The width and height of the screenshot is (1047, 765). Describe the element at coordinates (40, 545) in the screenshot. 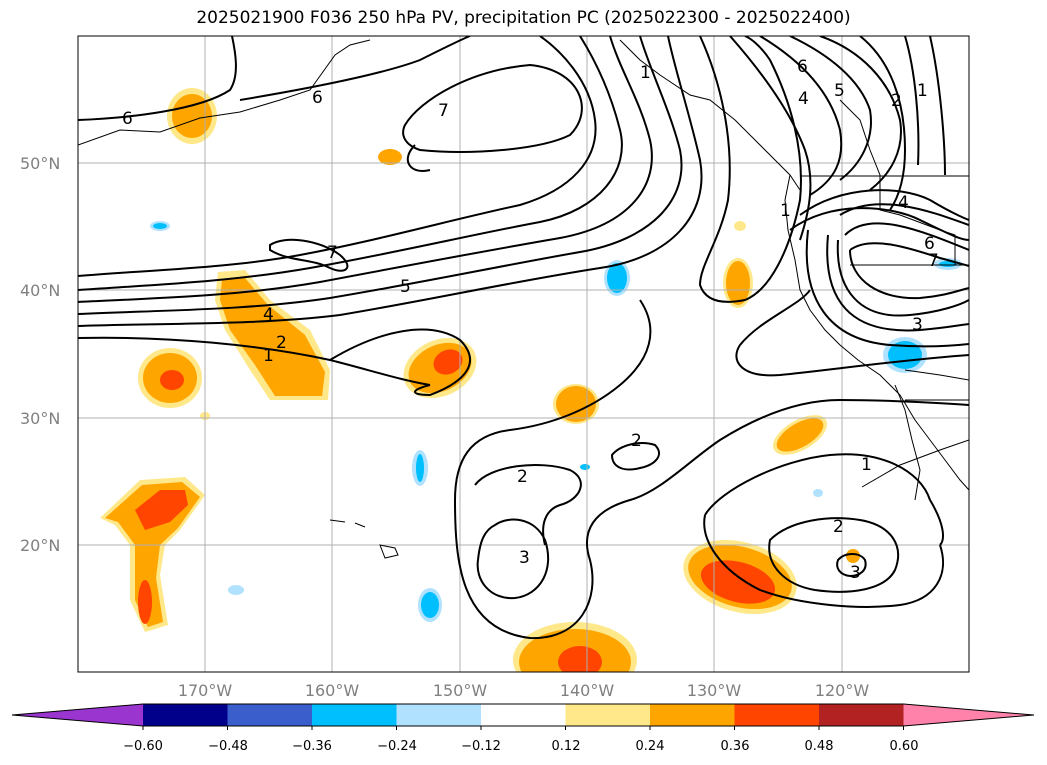

I see `lat-label-20: 20°N` at that location.